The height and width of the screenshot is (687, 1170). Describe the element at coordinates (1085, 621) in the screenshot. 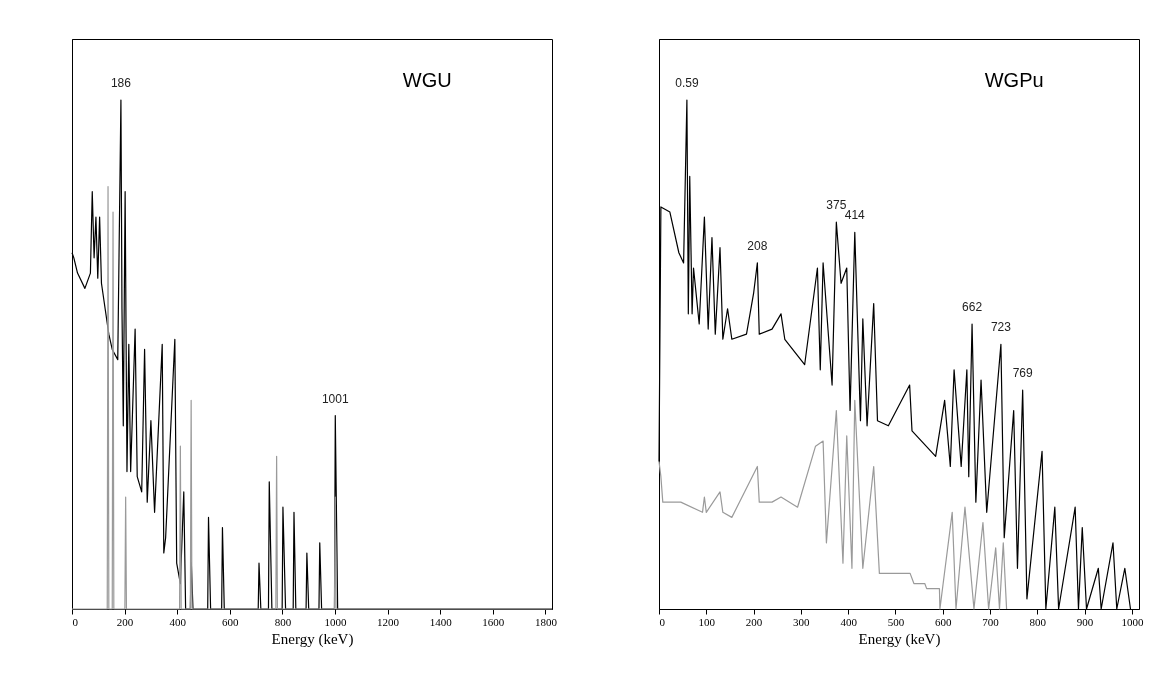

I see `x-tick-label: 900` at that location.